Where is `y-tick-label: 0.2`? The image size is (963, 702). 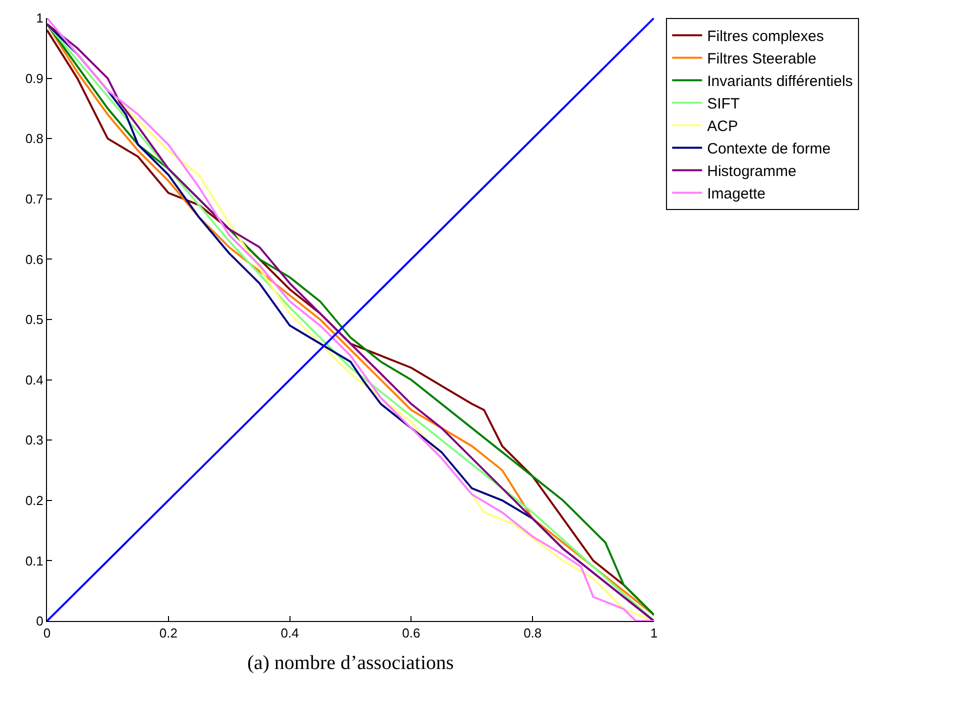 y-tick-label: 0.2 is located at coordinates (34, 500).